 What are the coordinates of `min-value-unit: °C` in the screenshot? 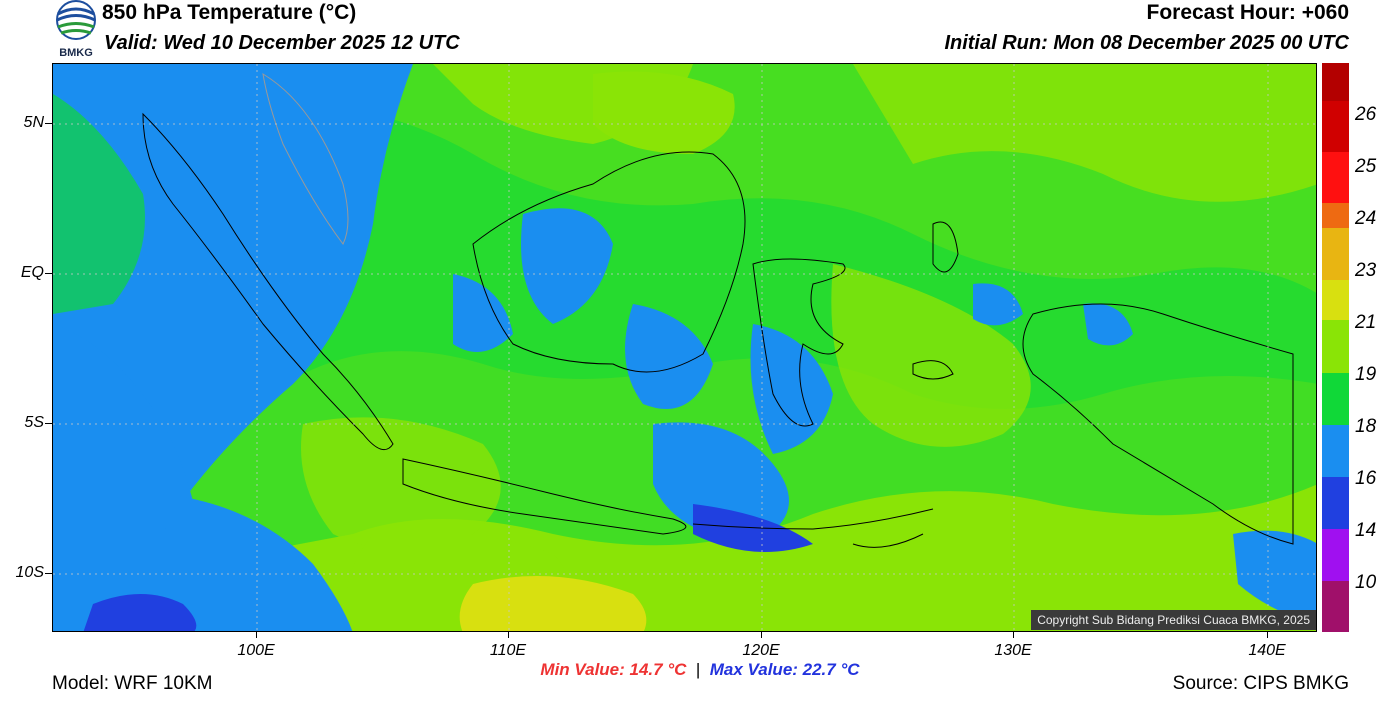 It's located at (677, 669).